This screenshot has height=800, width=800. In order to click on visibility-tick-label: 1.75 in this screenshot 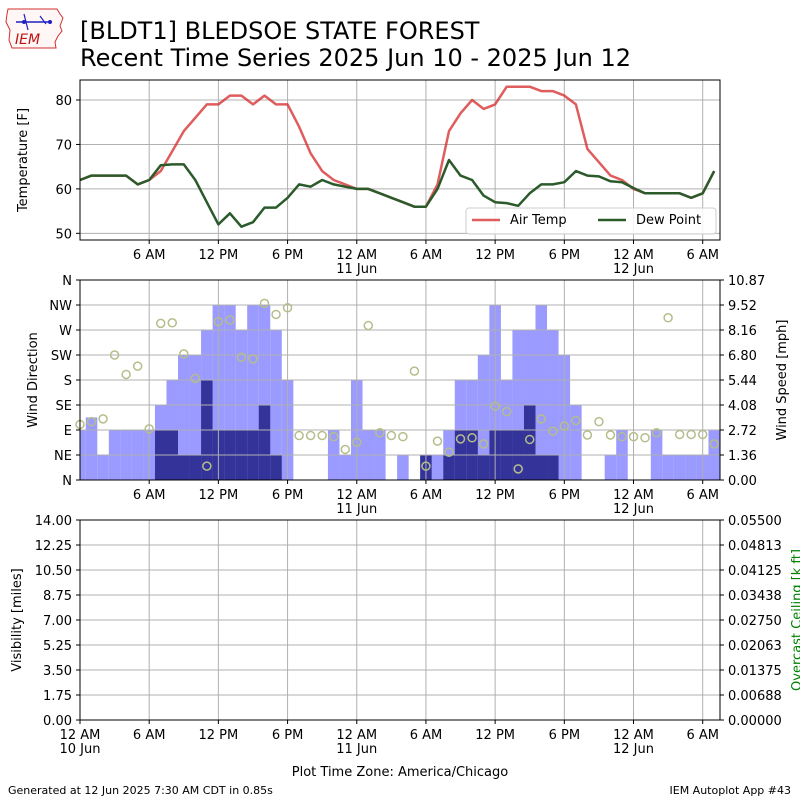, I will do `click(57, 696)`.